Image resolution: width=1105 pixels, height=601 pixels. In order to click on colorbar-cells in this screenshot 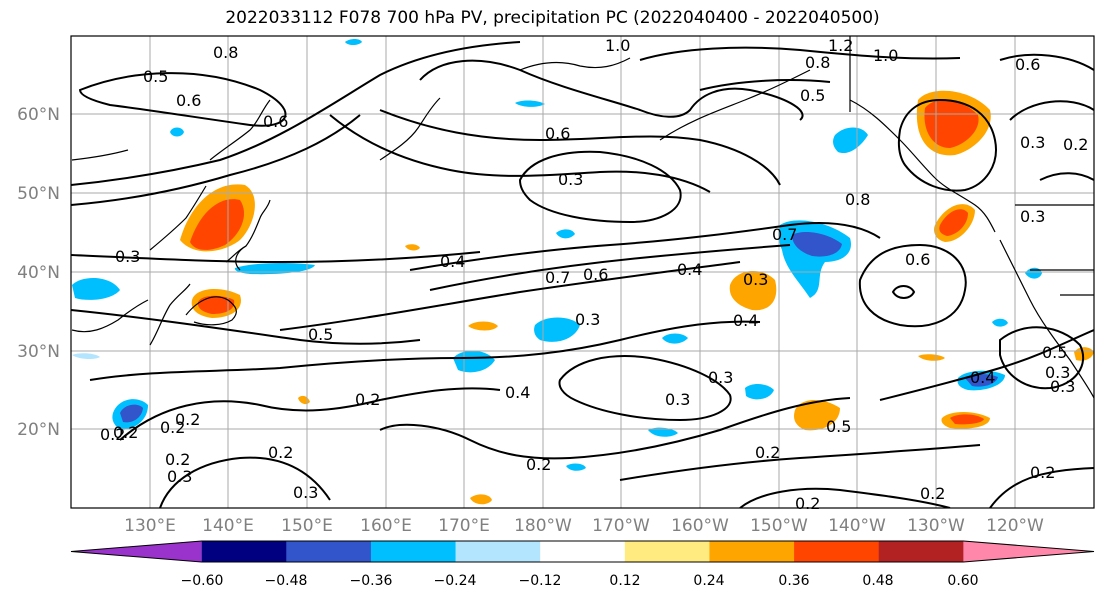, I will do `click(582, 551)`.